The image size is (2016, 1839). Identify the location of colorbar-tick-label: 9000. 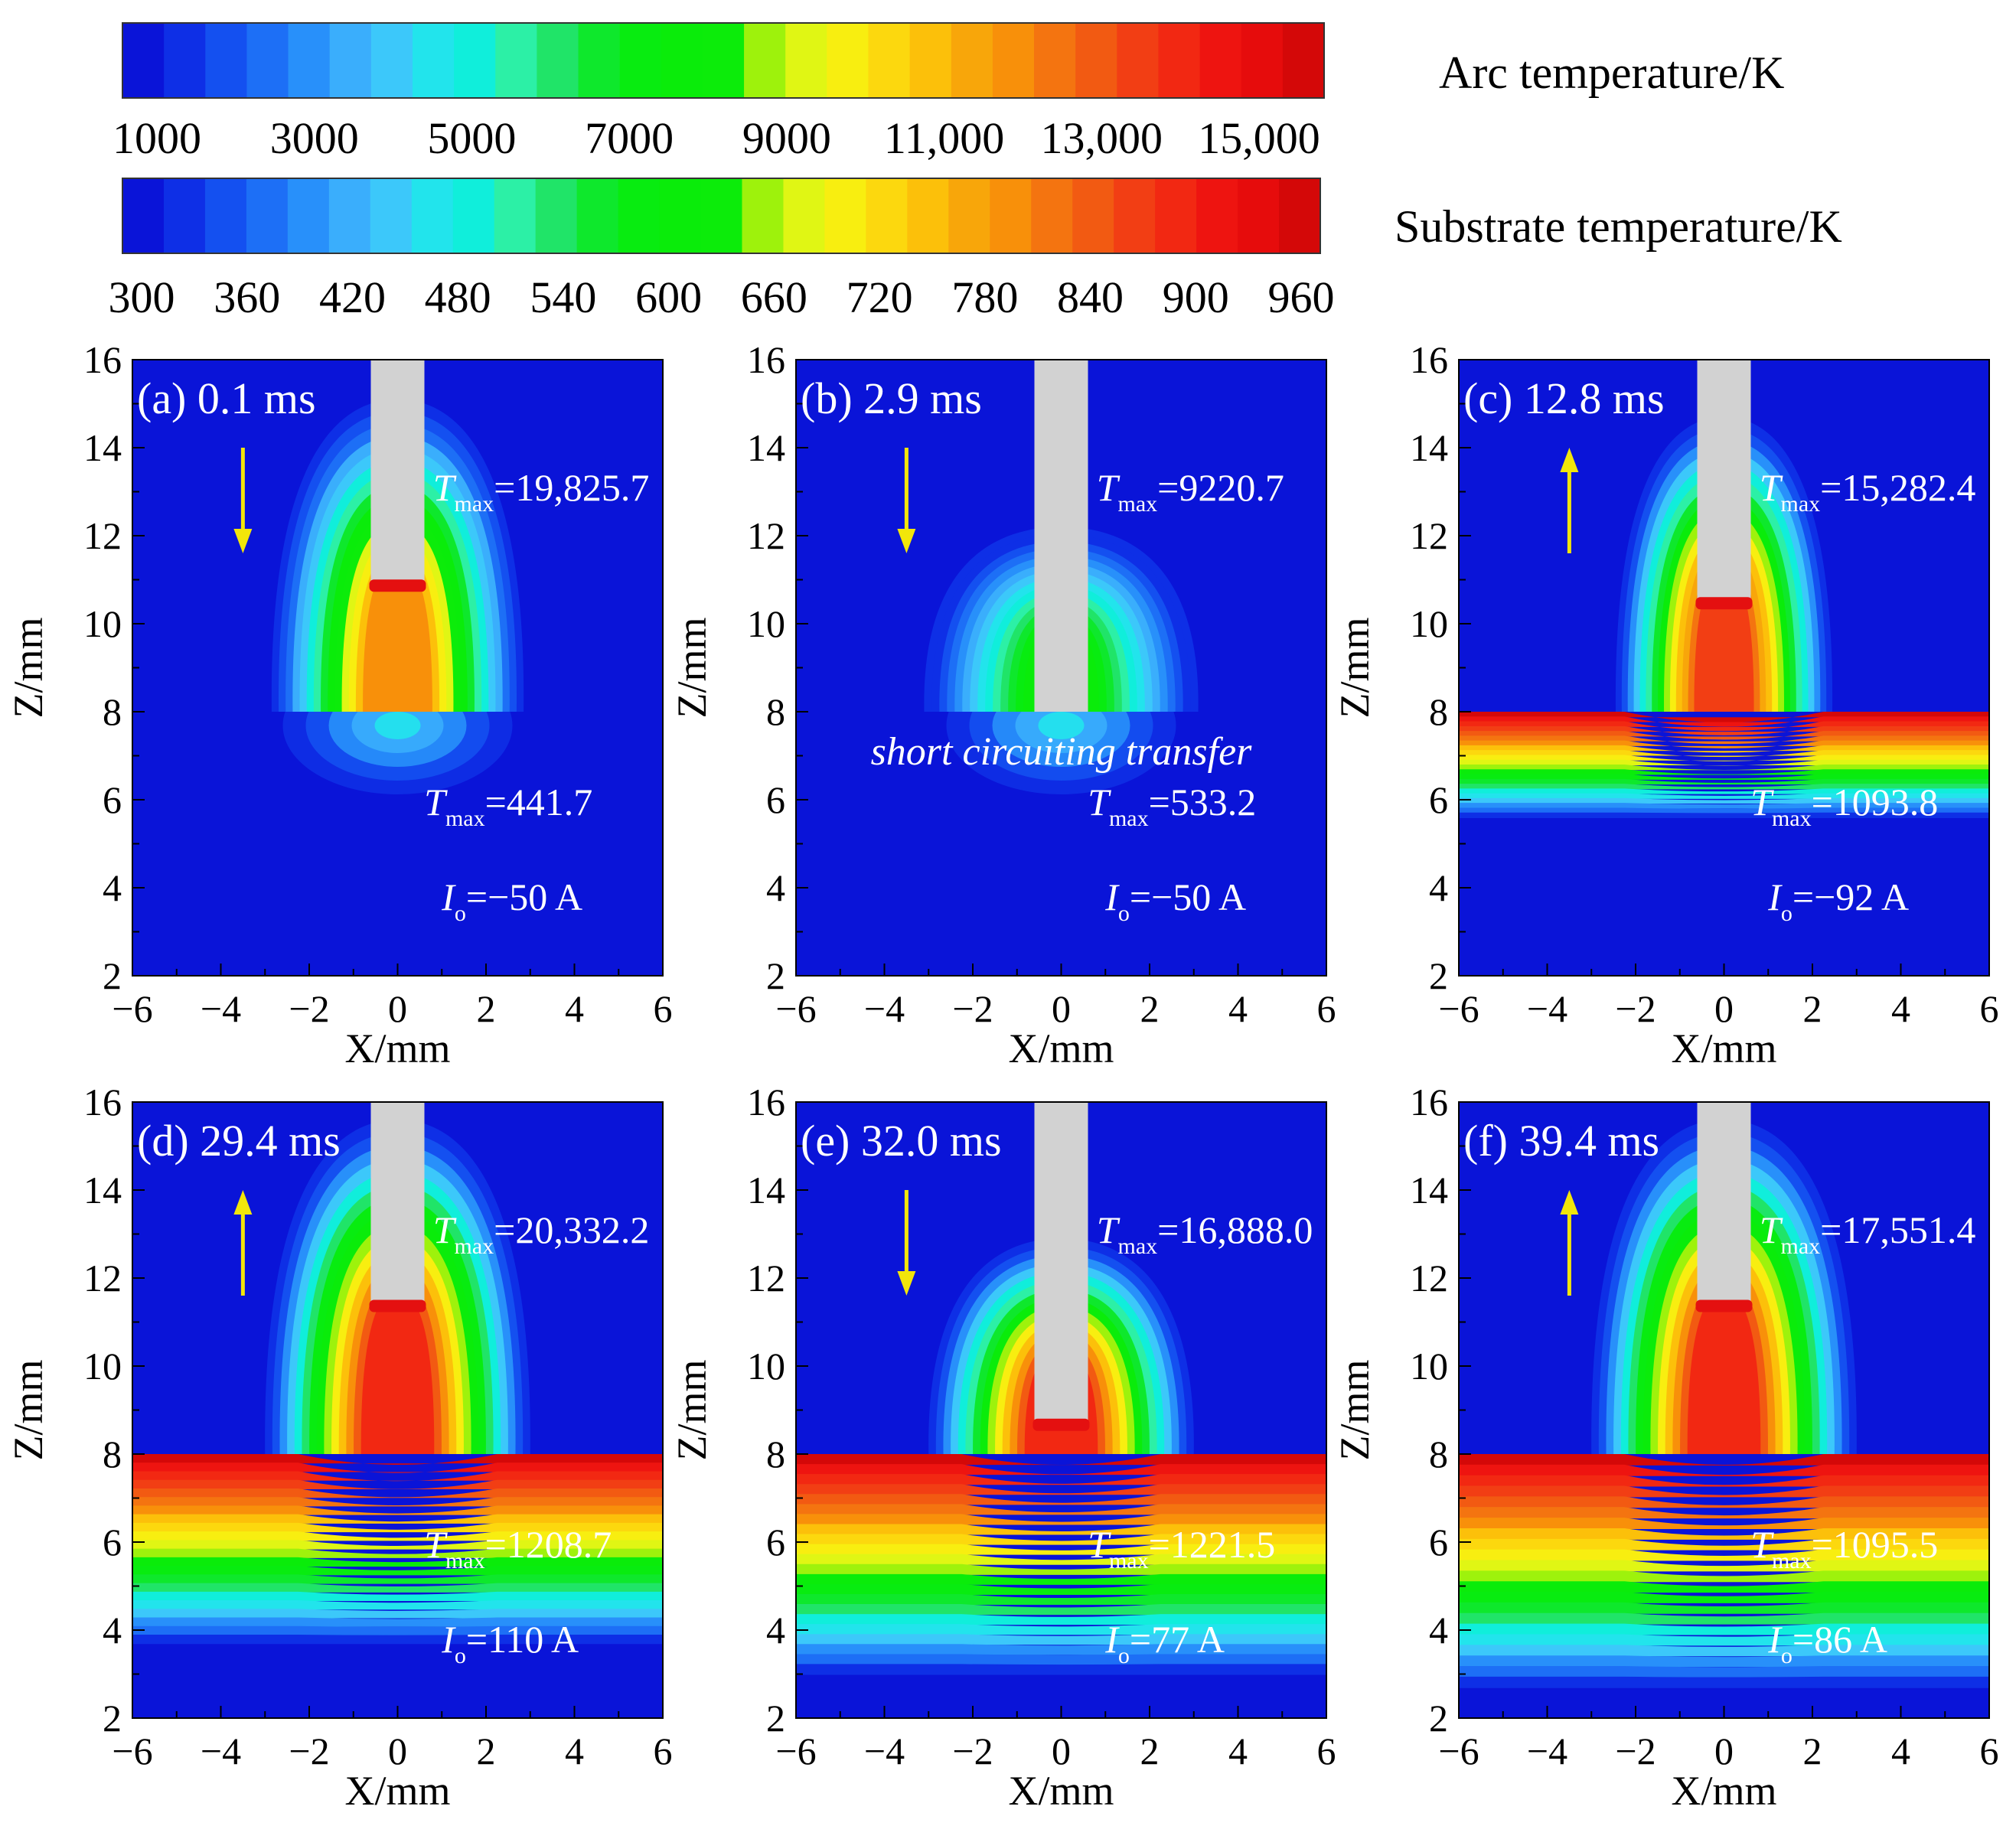
(786, 138).